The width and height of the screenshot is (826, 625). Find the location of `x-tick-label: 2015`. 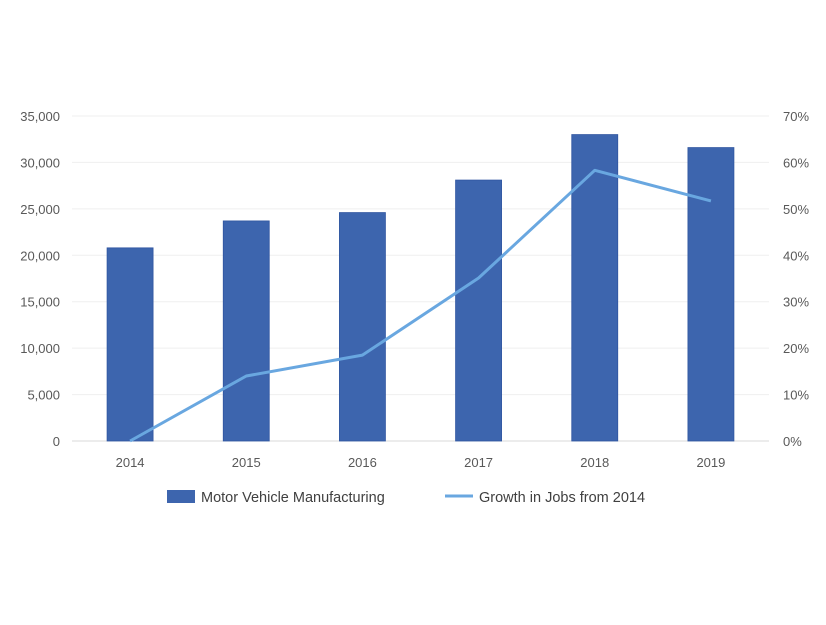

x-tick-label: 2015 is located at coordinates (246, 462).